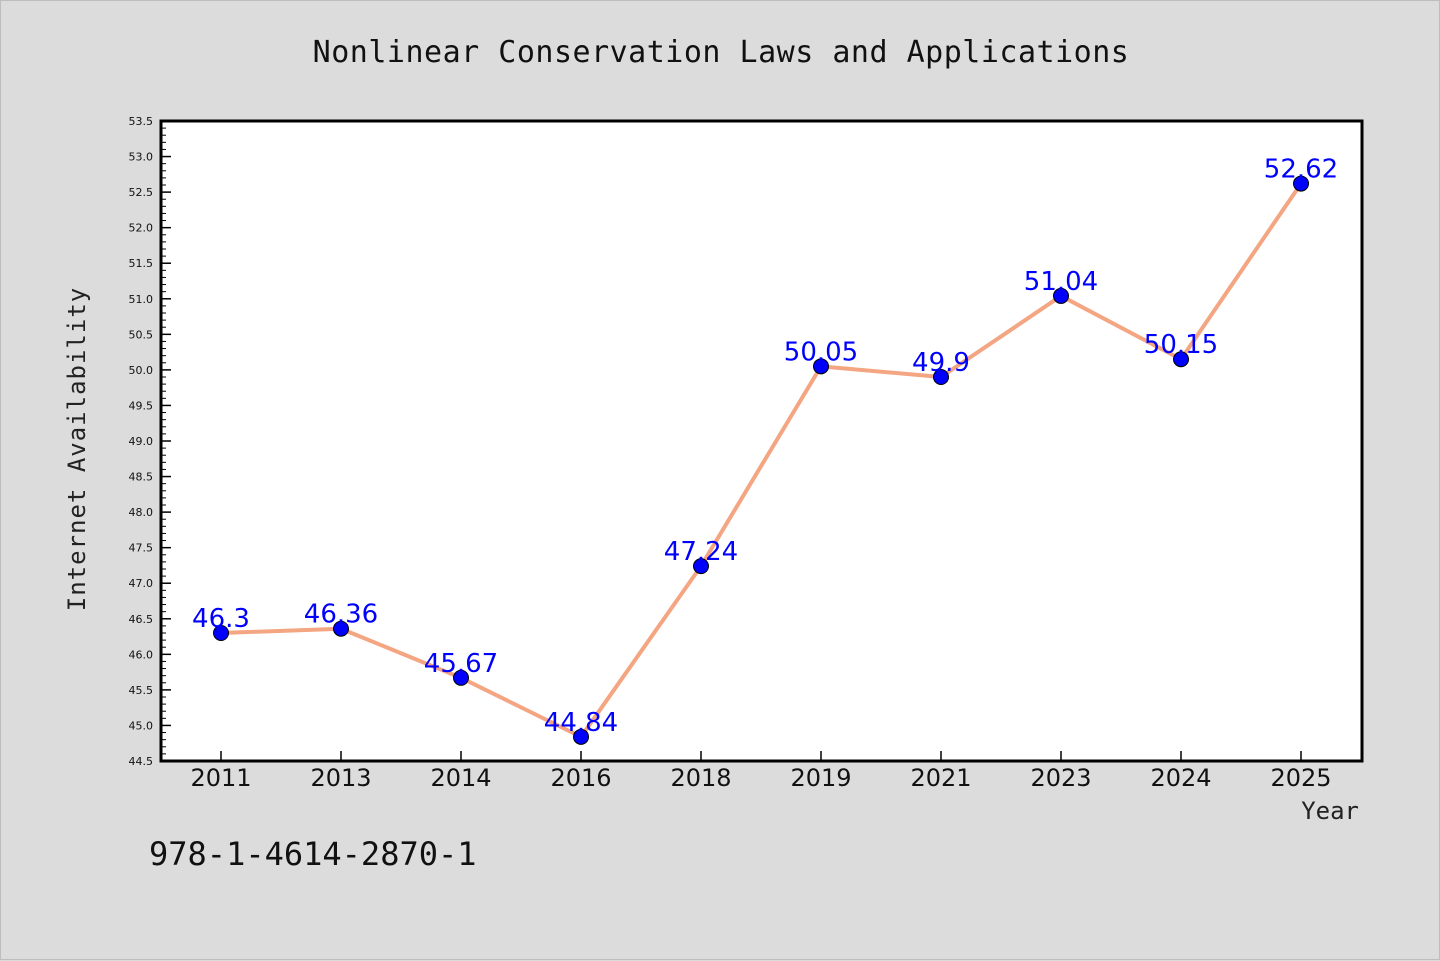 This screenshot has width=1440, height=961. What do you see at coordinates (820, 778) in the screenshot?
I see `x-tick-label: 2019` at bounding box center [820, 778].